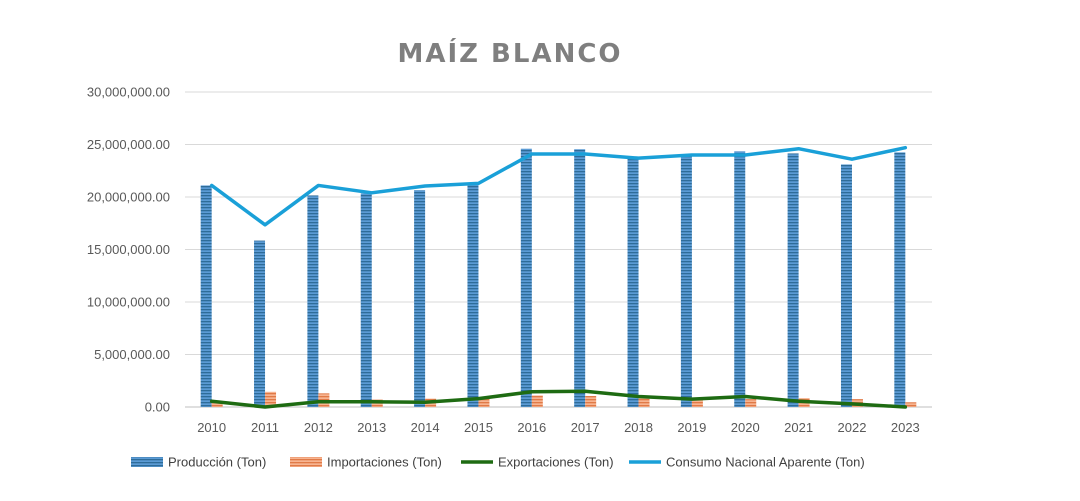 This screenshot has width=1080, height=501. What do you see at coordinates (132, 354) in the screenshot?
I see `y-tick-label: 5,000,000.00` at bounding box center [132, 354].